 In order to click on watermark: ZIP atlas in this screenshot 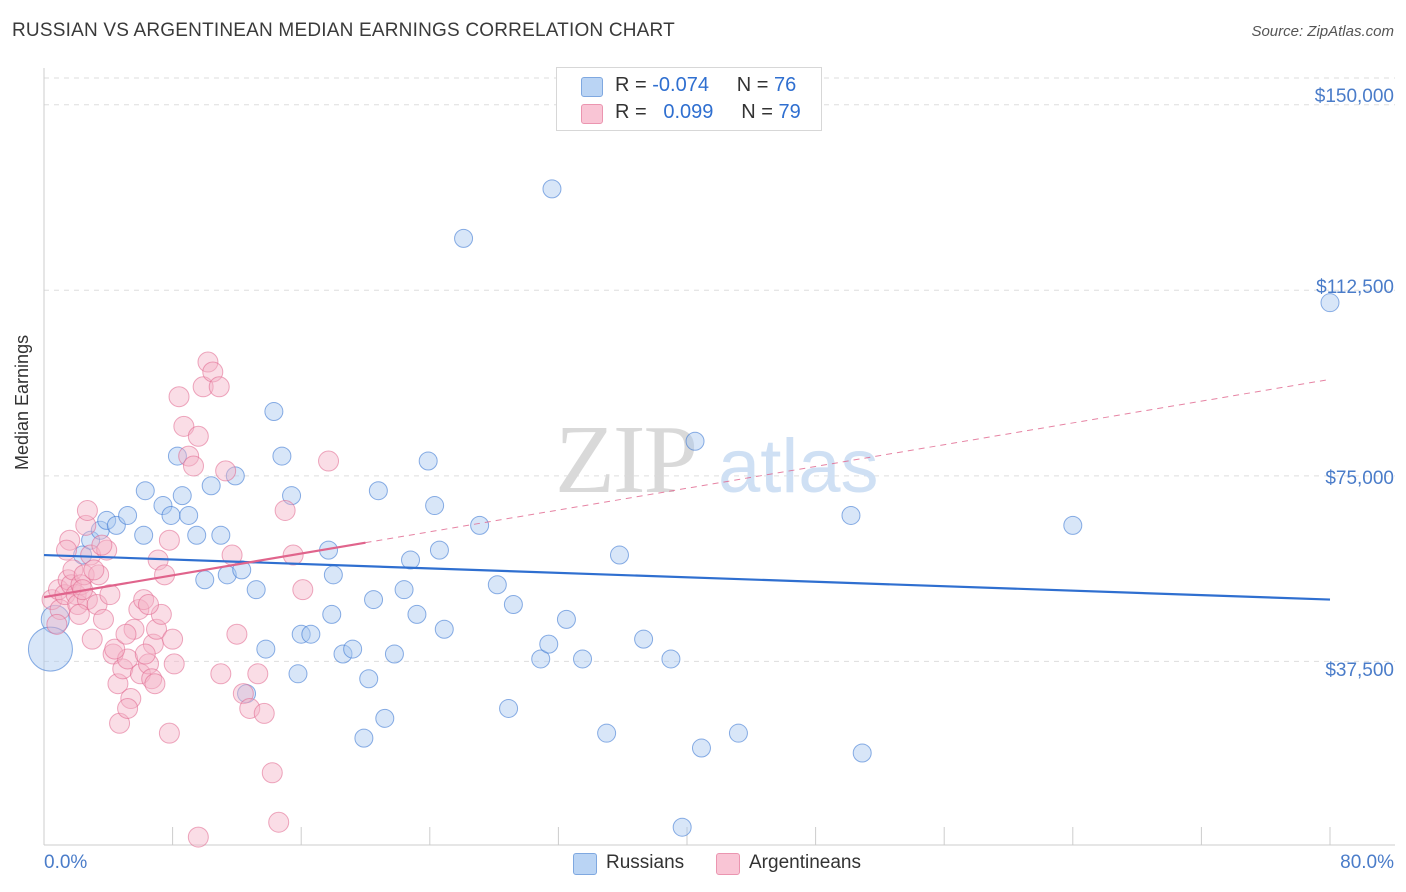, I will do `click(717, 460)`.